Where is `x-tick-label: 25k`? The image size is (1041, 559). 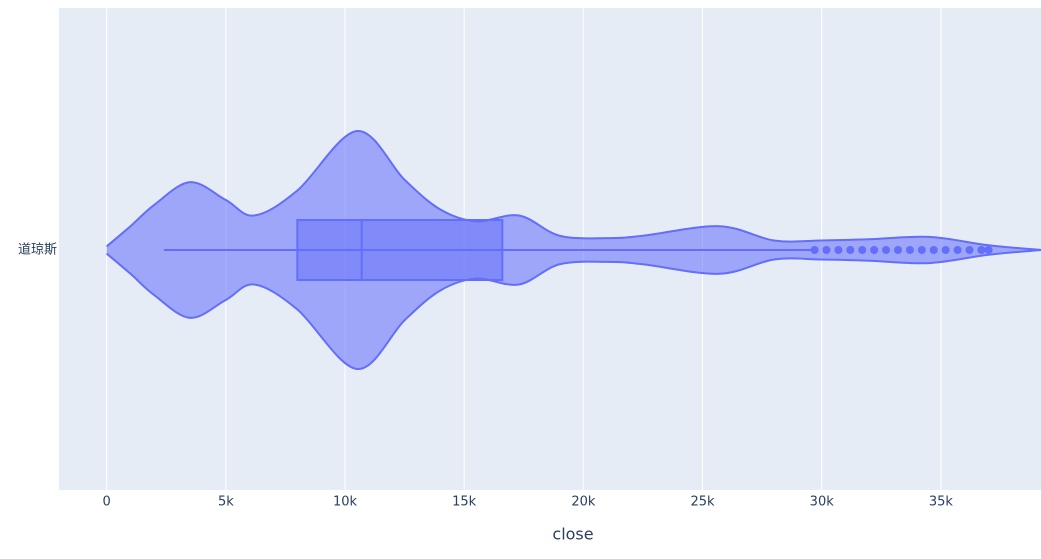 x-tick-label: 25k is located at coordinates (703, 502).